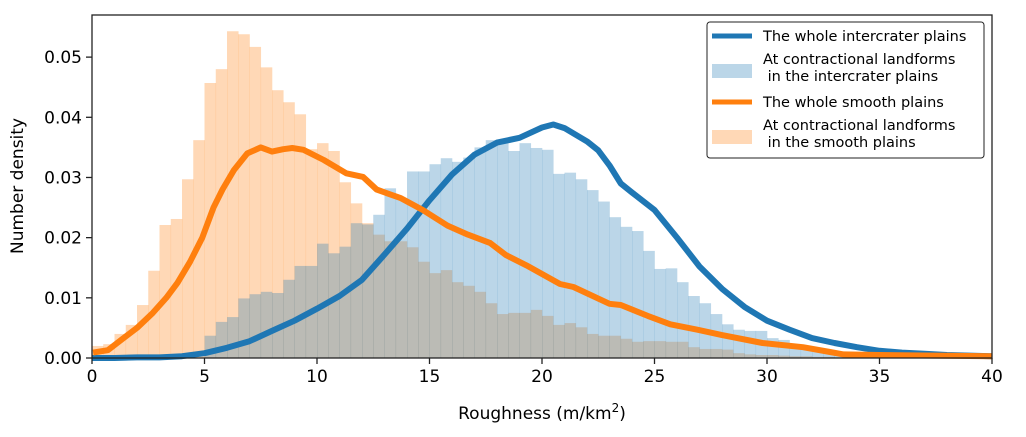 Image resolution: width=1026 pixels, height=437 pixels. Describe the element at coordinates (63, 178) in the screenshot. I see `y-tick-label: 0.03` at that location.